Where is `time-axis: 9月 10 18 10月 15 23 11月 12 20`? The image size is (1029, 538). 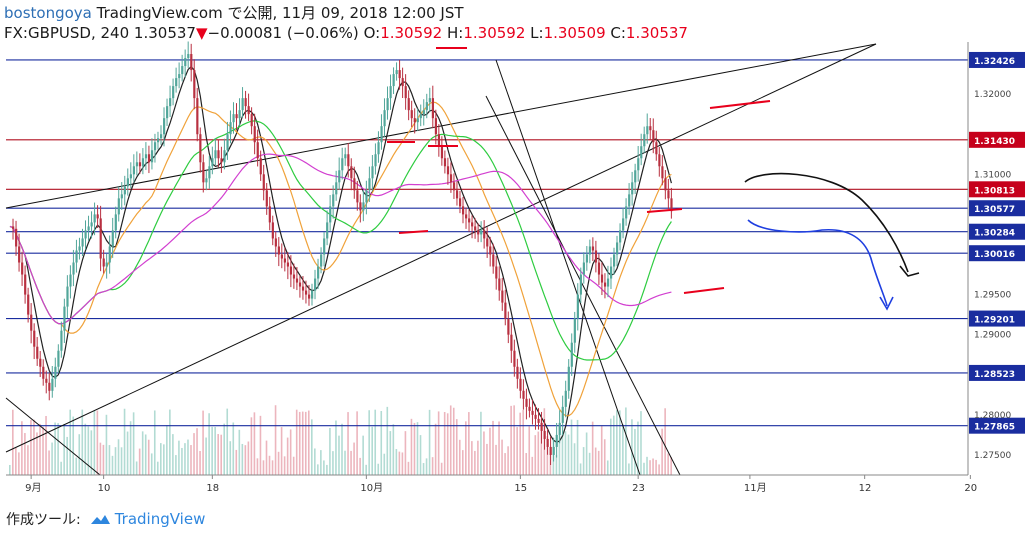 time-axis: 9月 10 18 10月 15 23 11月 12 20 is located at coordinates (501, 484).